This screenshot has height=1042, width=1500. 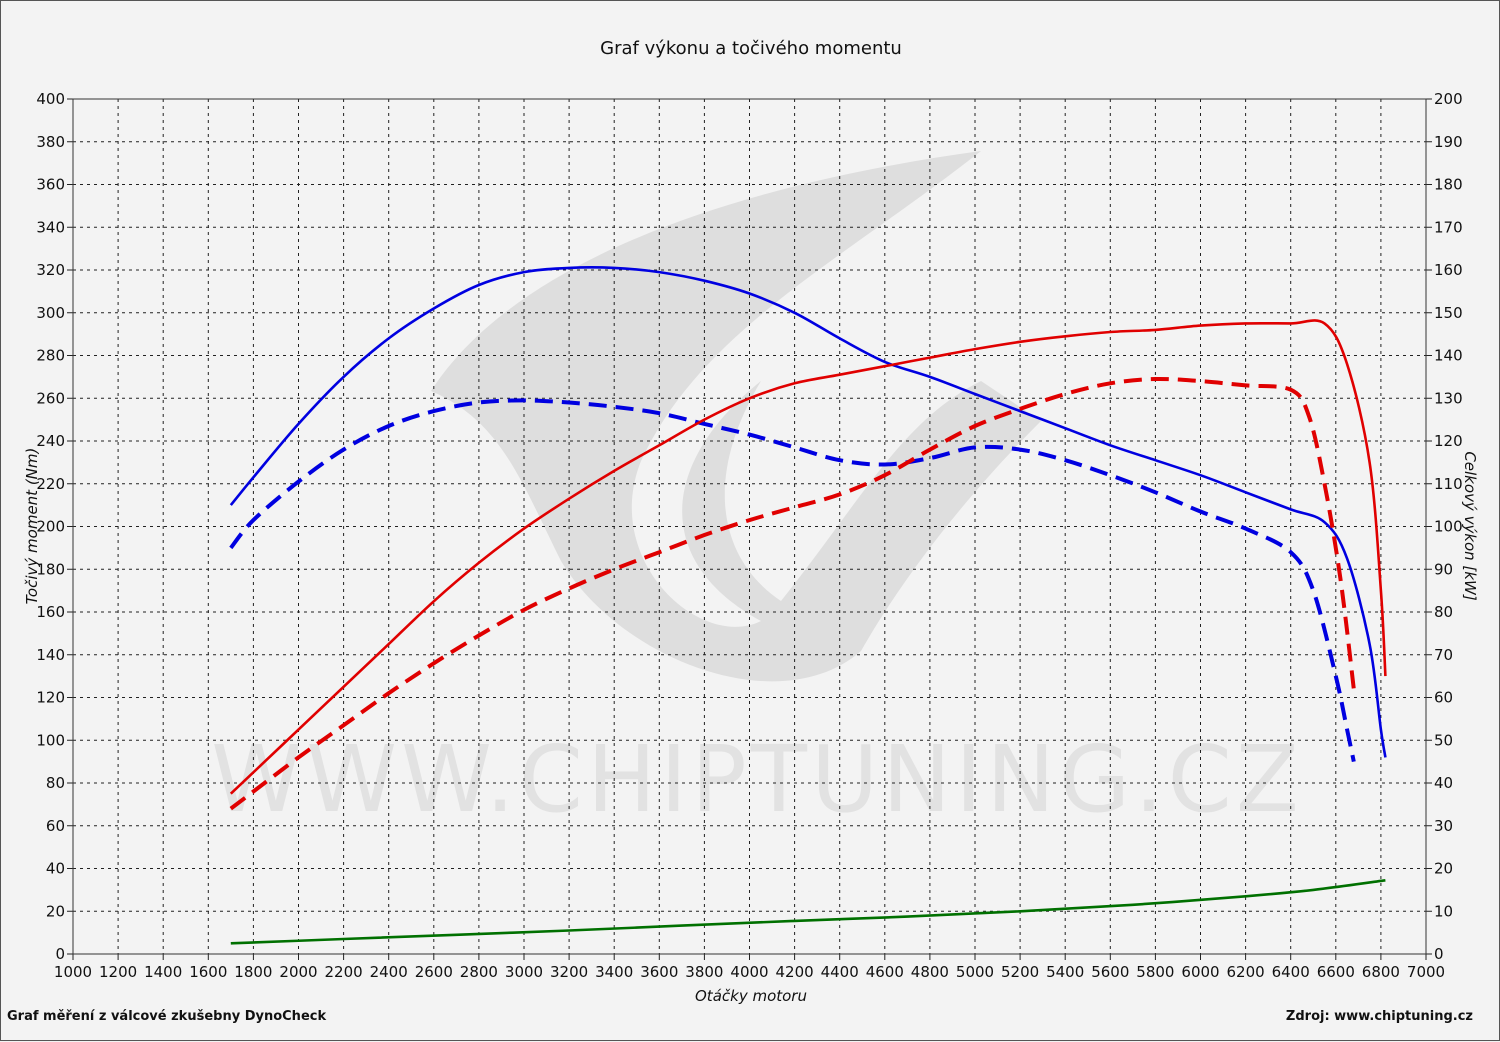 What do you see at coordinates (50, 313) in the screenshot?
I see `y-left-tick-label: 300` at bounding box center [50, 313].